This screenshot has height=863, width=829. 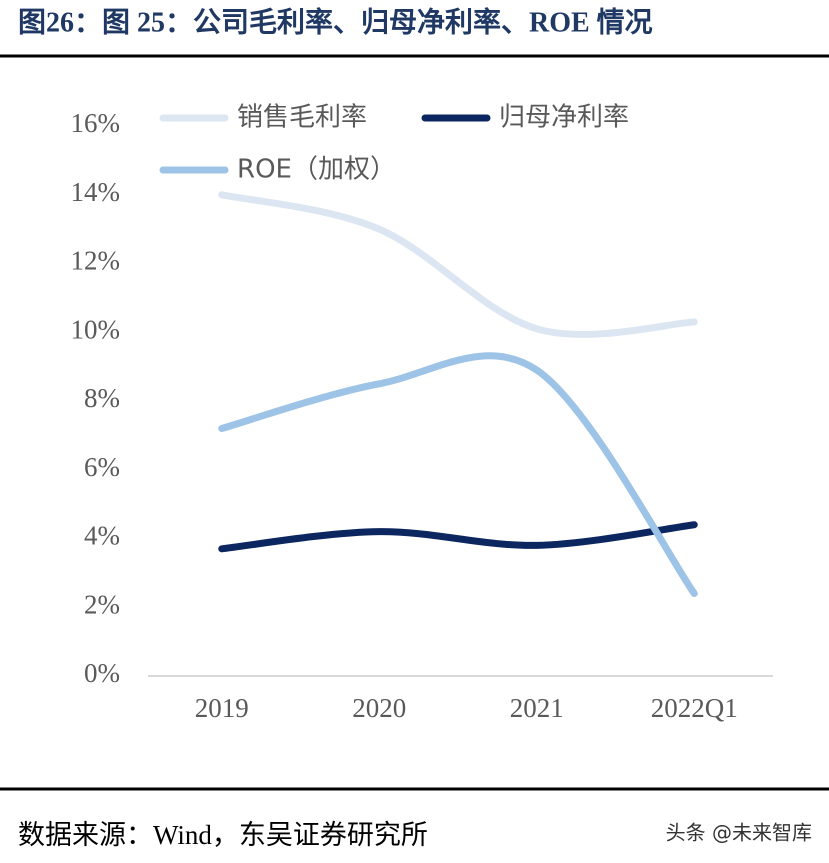 What do you see at coordinates (102, 604) in the screenshot?
I see `y-tick-label: 2%` at bounding box center [102, 604].